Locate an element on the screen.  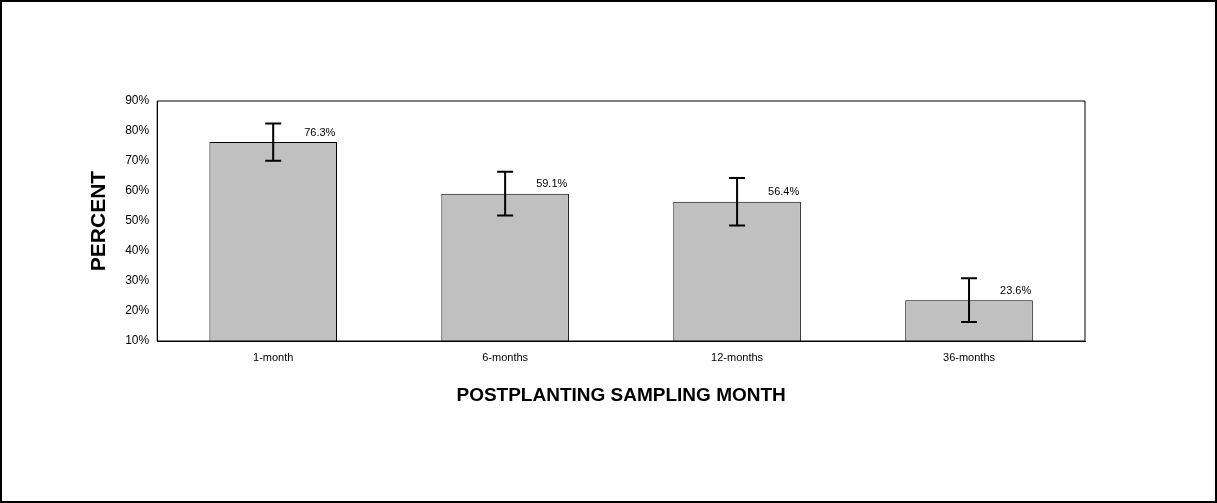
x-tick-label: 6-months is located at coordinates (505, 356).